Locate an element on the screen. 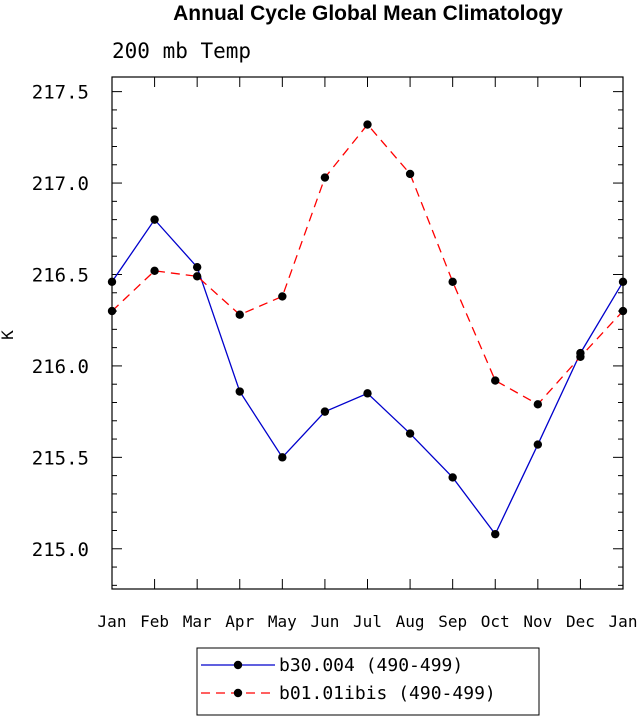  x-tick-label: Aug is located at coordinates (410, 621).